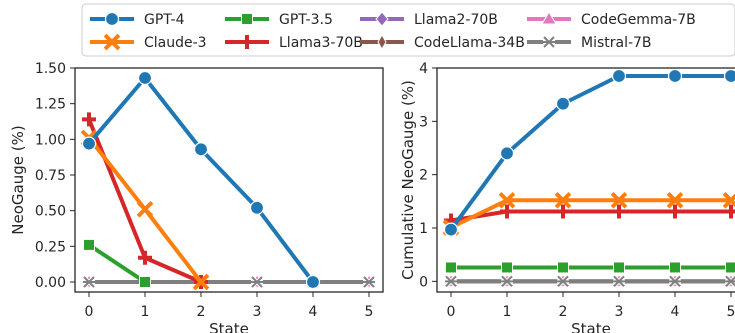 The image size is (735, 333). What do you see at coordinates (247, 42) in the screenshot?
I see `legend-marker-llama3-70b` at bounding box center [247, 42].